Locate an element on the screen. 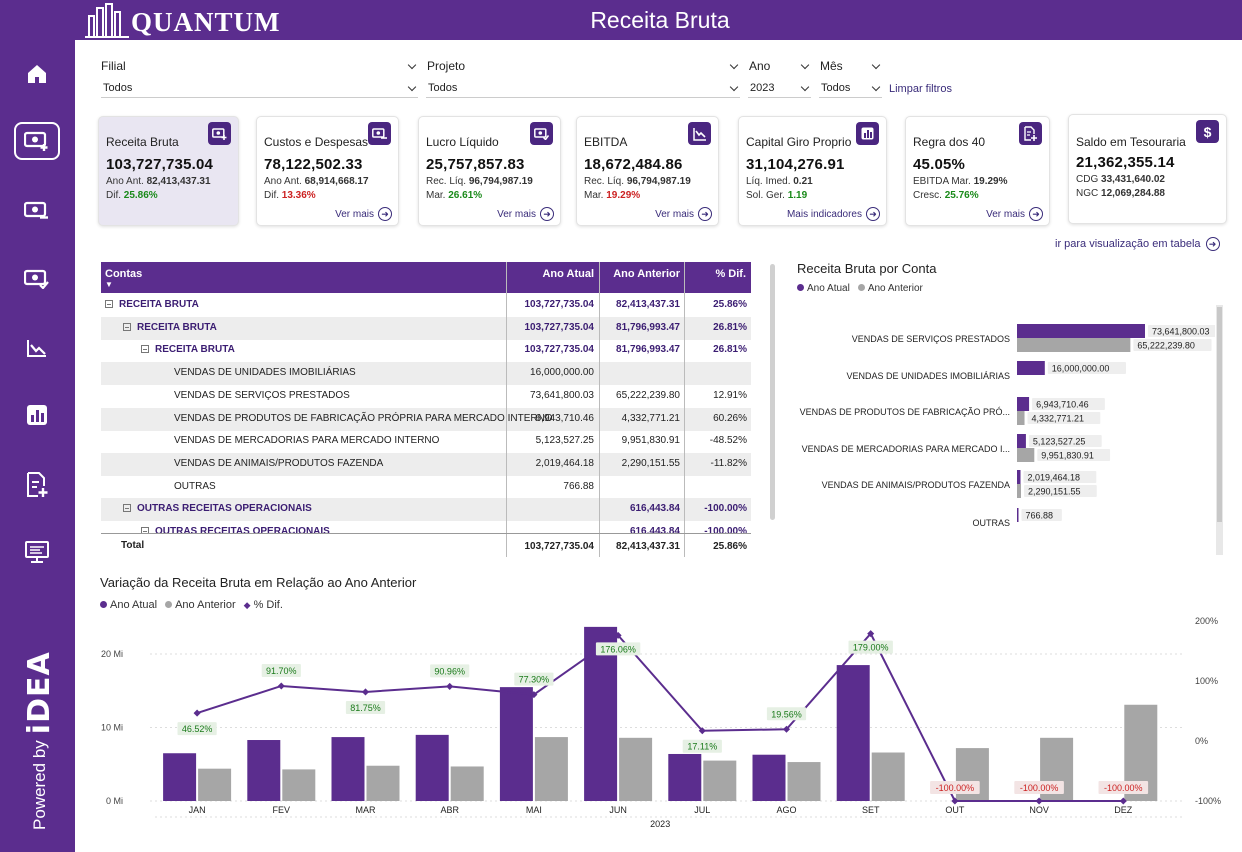 This screenshot has height=852, width=1242. filter-projeto-select: Todos is located at coordinates (583, 88).